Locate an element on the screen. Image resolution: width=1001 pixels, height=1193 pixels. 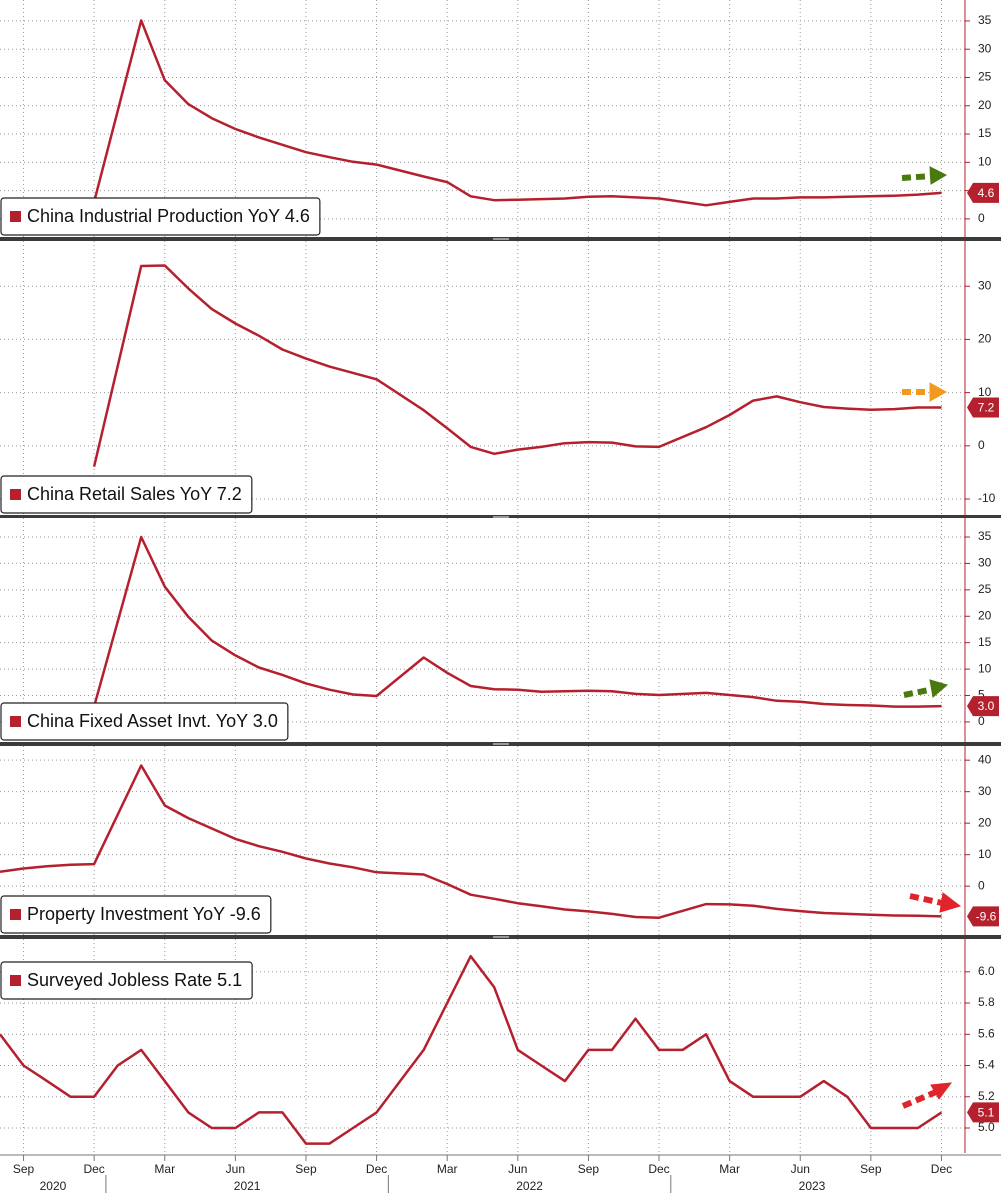
last-value-label: 4.6 is located at coordinates (986, 193).